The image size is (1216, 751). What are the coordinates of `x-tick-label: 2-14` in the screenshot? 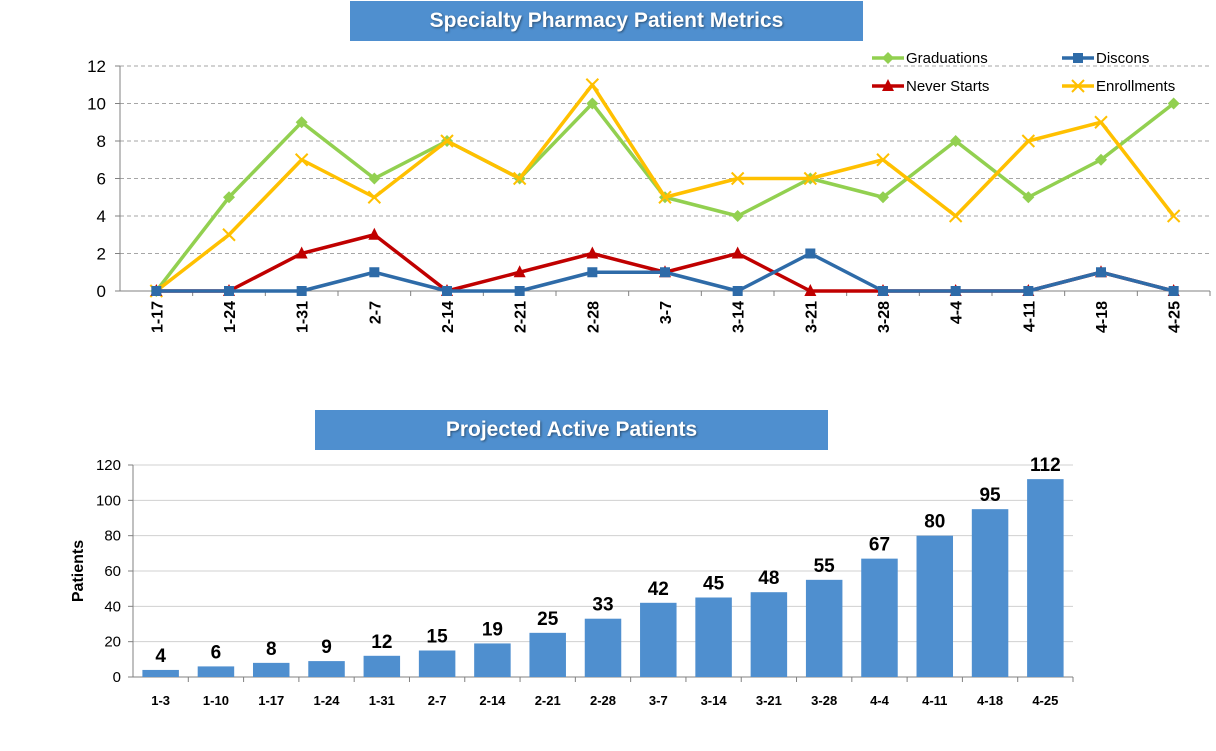 It's located at (492, 700).